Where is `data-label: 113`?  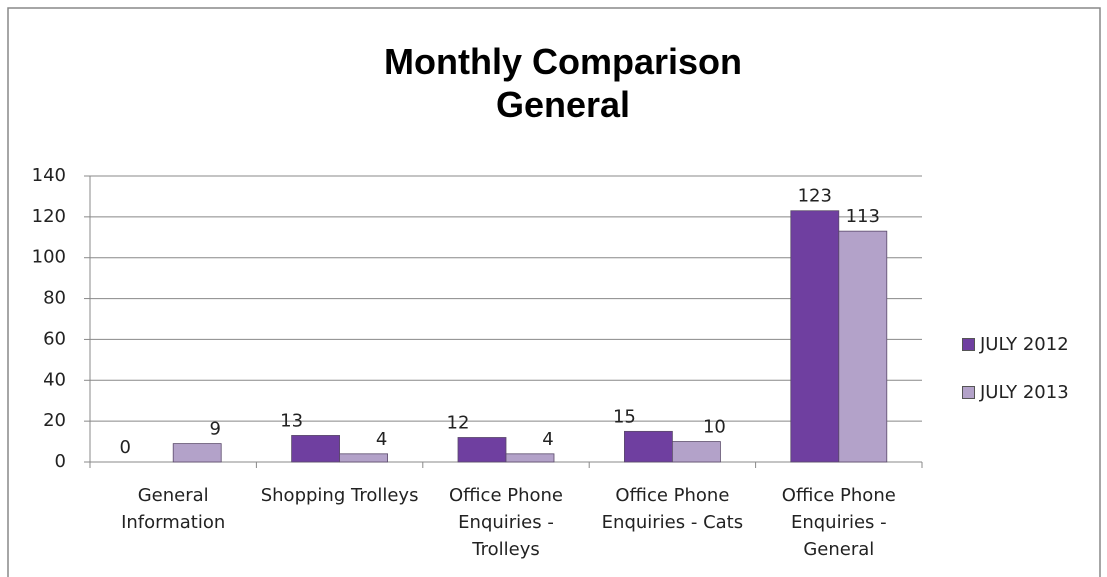 data-label: 113 is located at coordinates (863, 216).